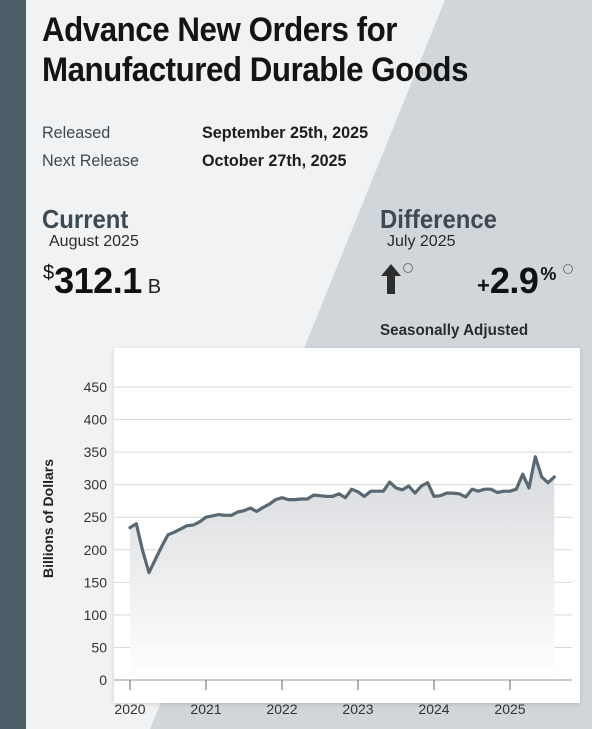 This screenshot has width=592, height=729. Describe the element at coordinates (99, 647) in the screenshot. I see `y-tick-label: 50` at that location.